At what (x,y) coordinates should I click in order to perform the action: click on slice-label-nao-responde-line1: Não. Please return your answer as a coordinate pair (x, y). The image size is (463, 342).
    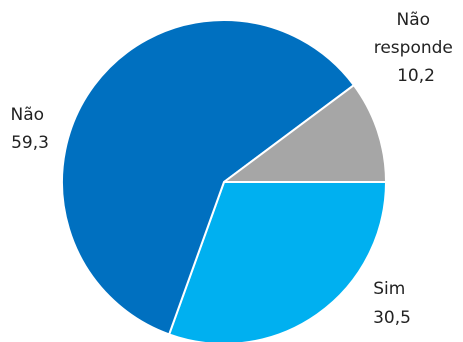
    Looking at the image, I should click on (414, 20).